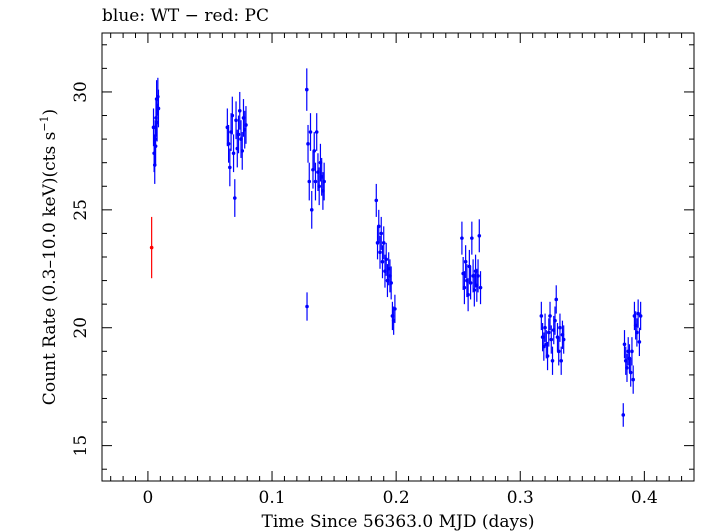 This screenshot has width=709, height=532. I want to click on y-axis-label: Count Rate (0.3–10.0 keV)(cts s−1), so click(49, 257).